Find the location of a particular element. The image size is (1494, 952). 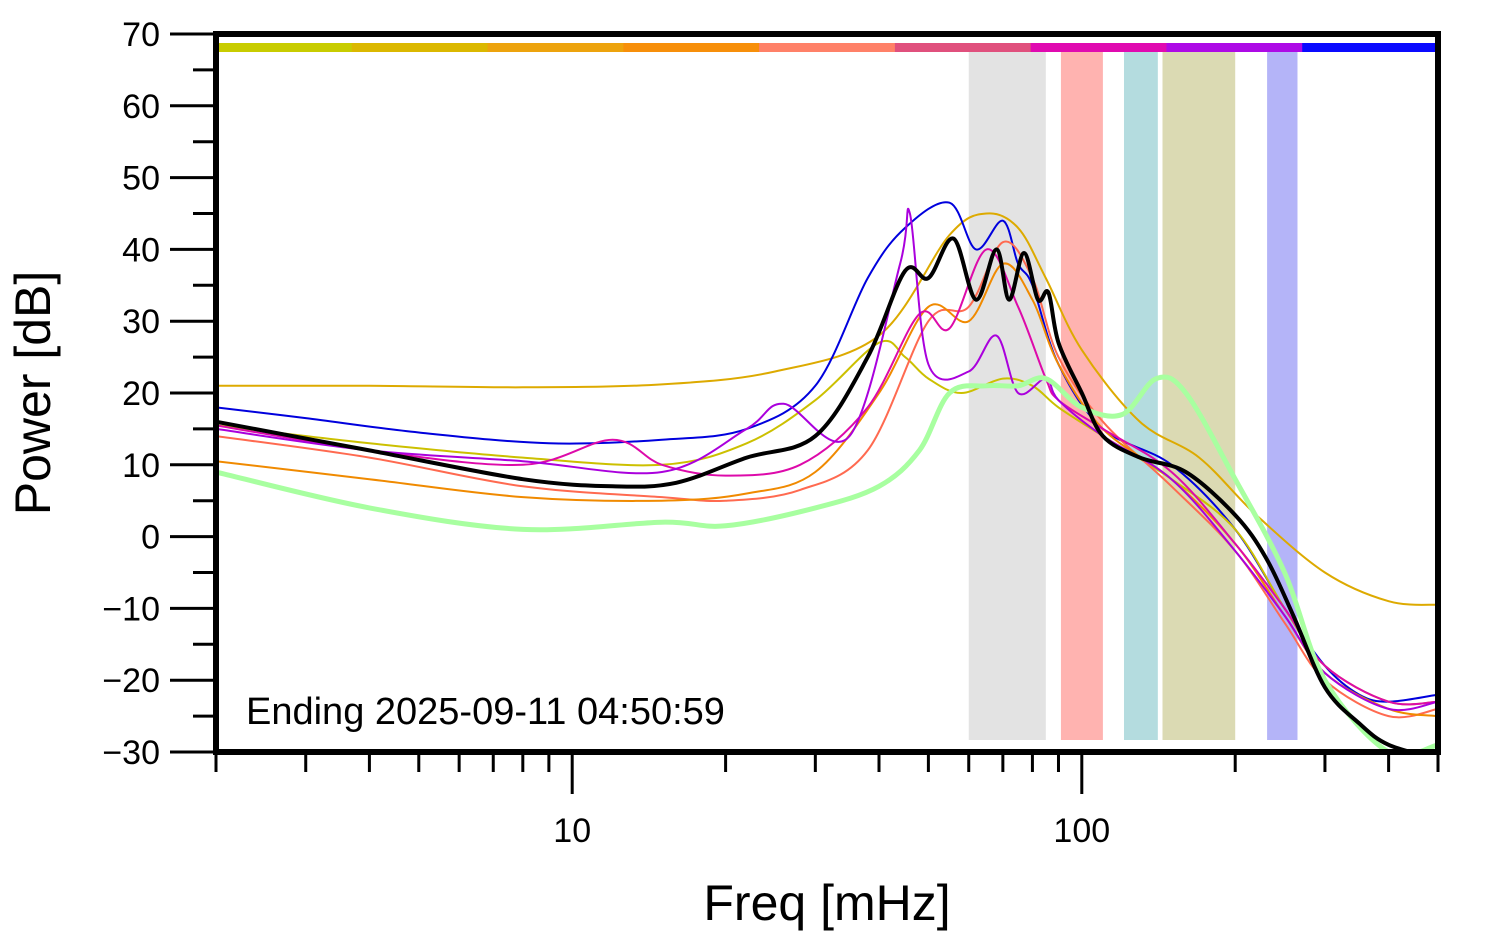

x-tick-label-1: 100 is located at coordinates (1081, 831).